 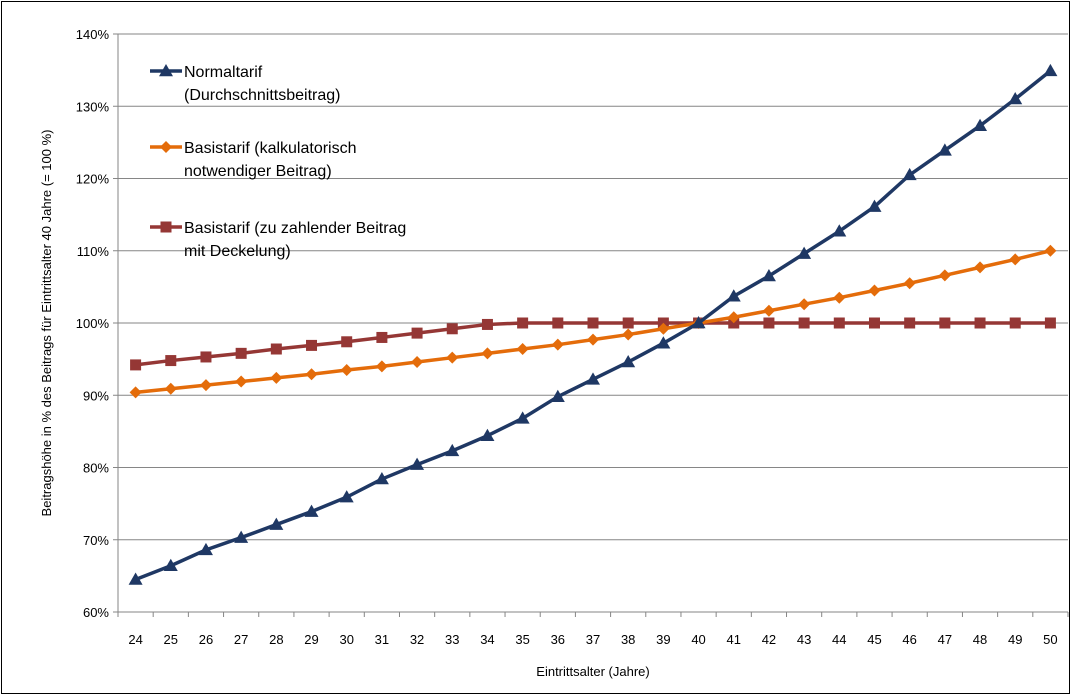 I want to click on y-tick-label: 120%, so click(x=93, y=179).